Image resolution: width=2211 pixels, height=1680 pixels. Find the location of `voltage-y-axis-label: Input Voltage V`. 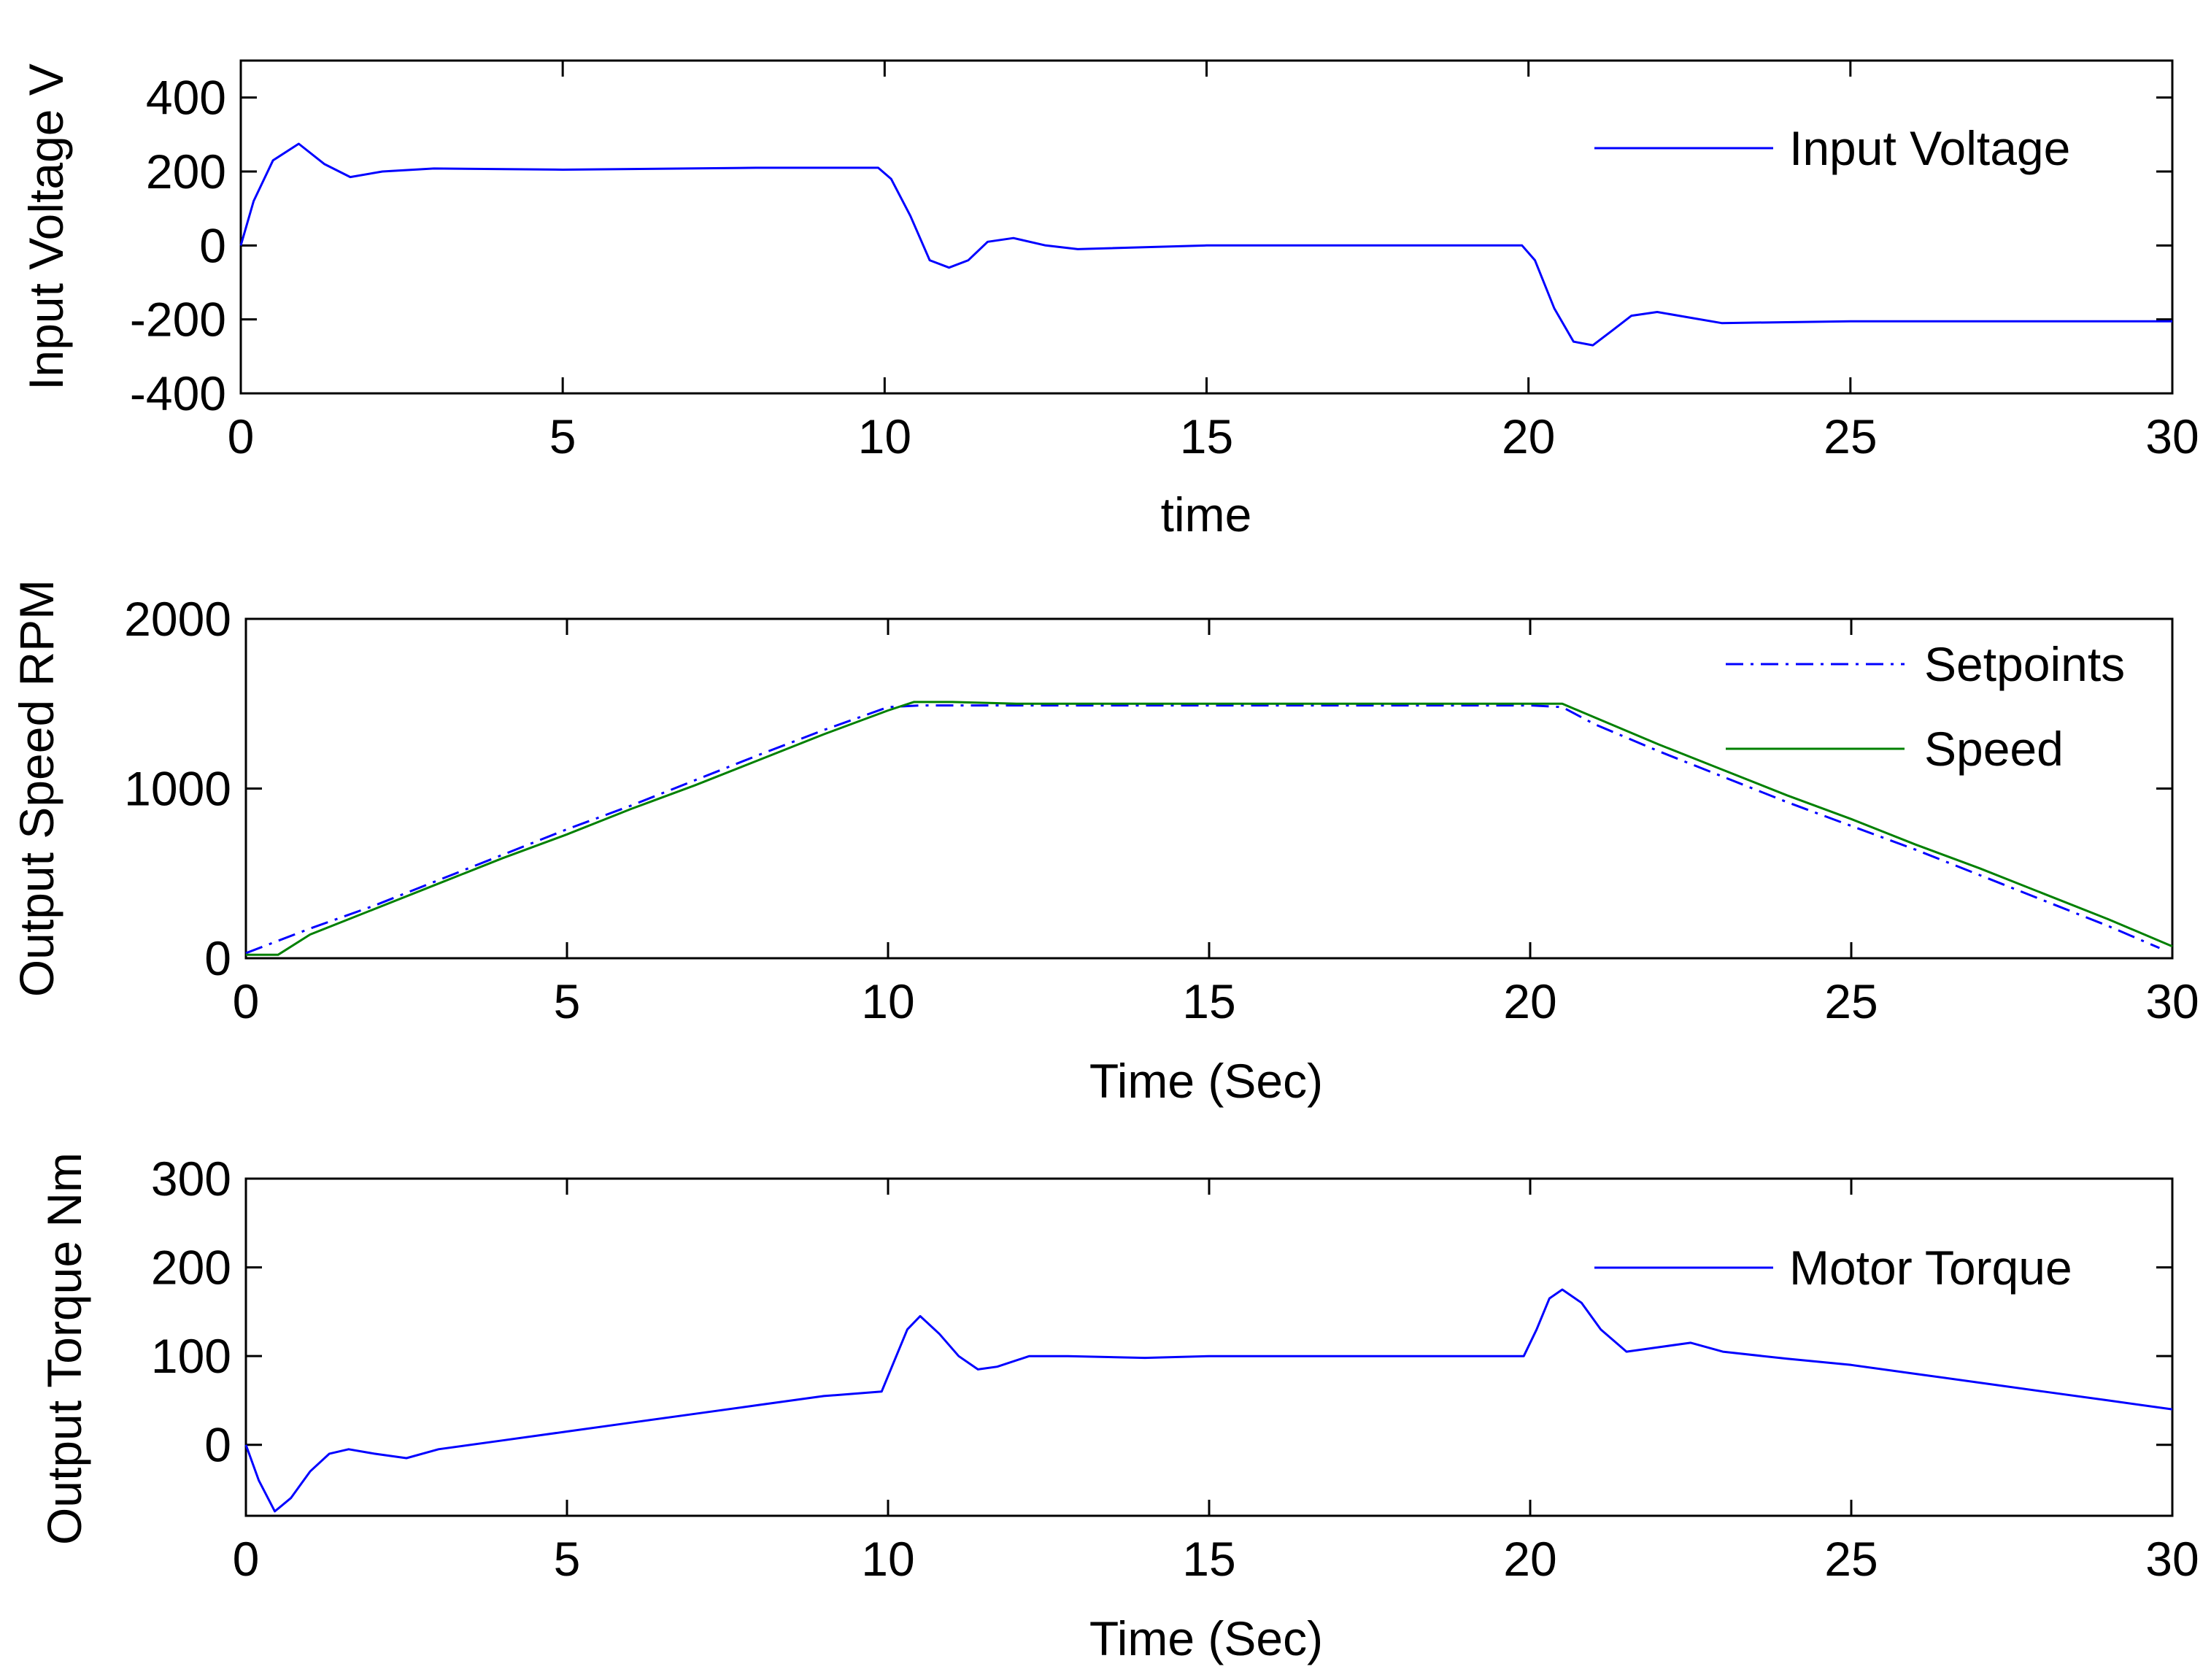

voltage-y-axis-label: Input Voltage V is located at coordinates (46, 227).